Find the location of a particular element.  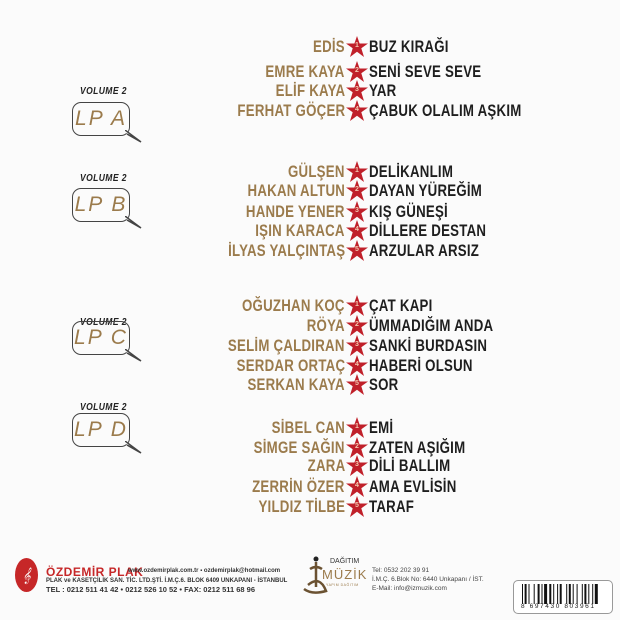

izmuzik-dagitim: DAĞITIM is located at coordinates (345, 561).